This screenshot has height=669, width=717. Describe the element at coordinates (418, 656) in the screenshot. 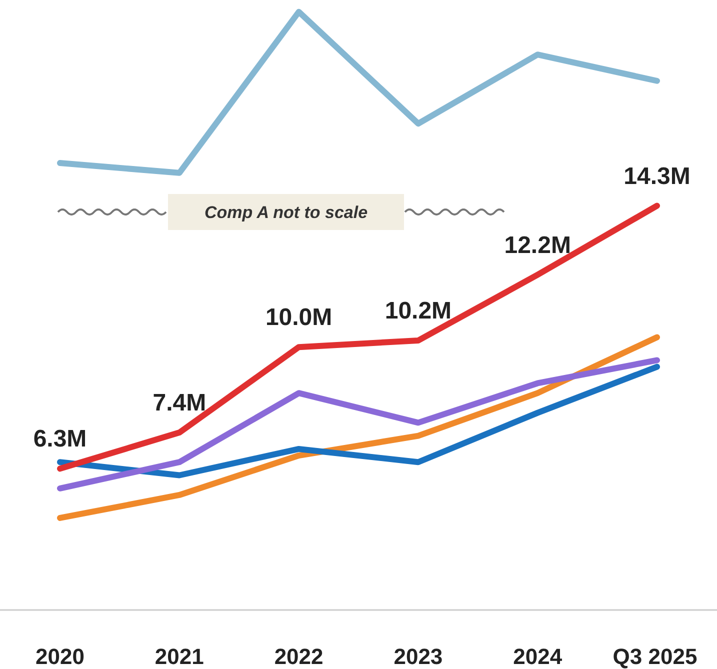

I see `x-tick-label: 2023` at that location.